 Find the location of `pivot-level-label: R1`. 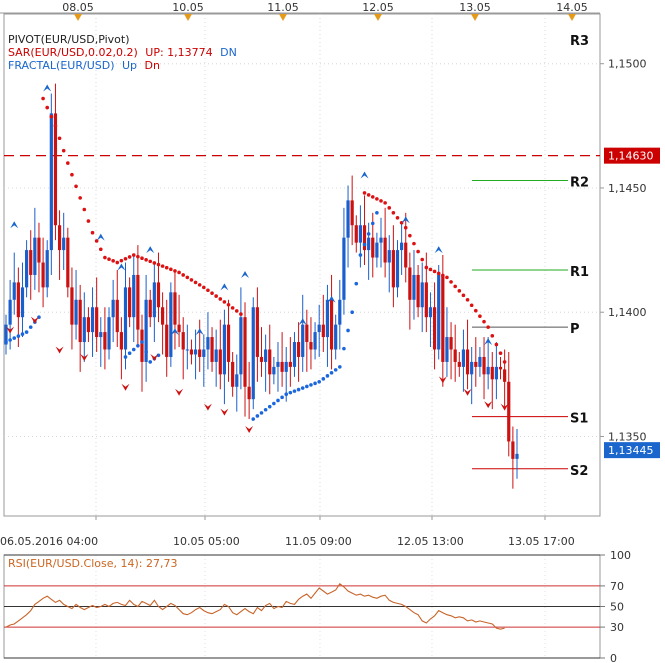

pivot-level-label: R1 is located at coordinates (579, 272).